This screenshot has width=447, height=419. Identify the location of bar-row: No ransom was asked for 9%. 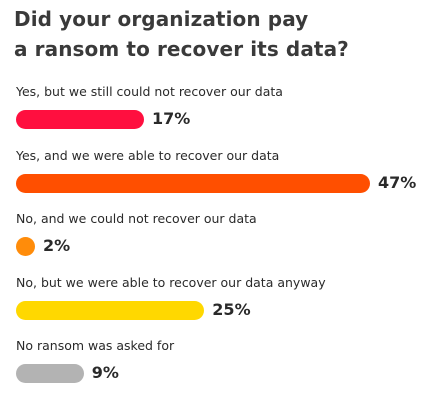
(226, 370).